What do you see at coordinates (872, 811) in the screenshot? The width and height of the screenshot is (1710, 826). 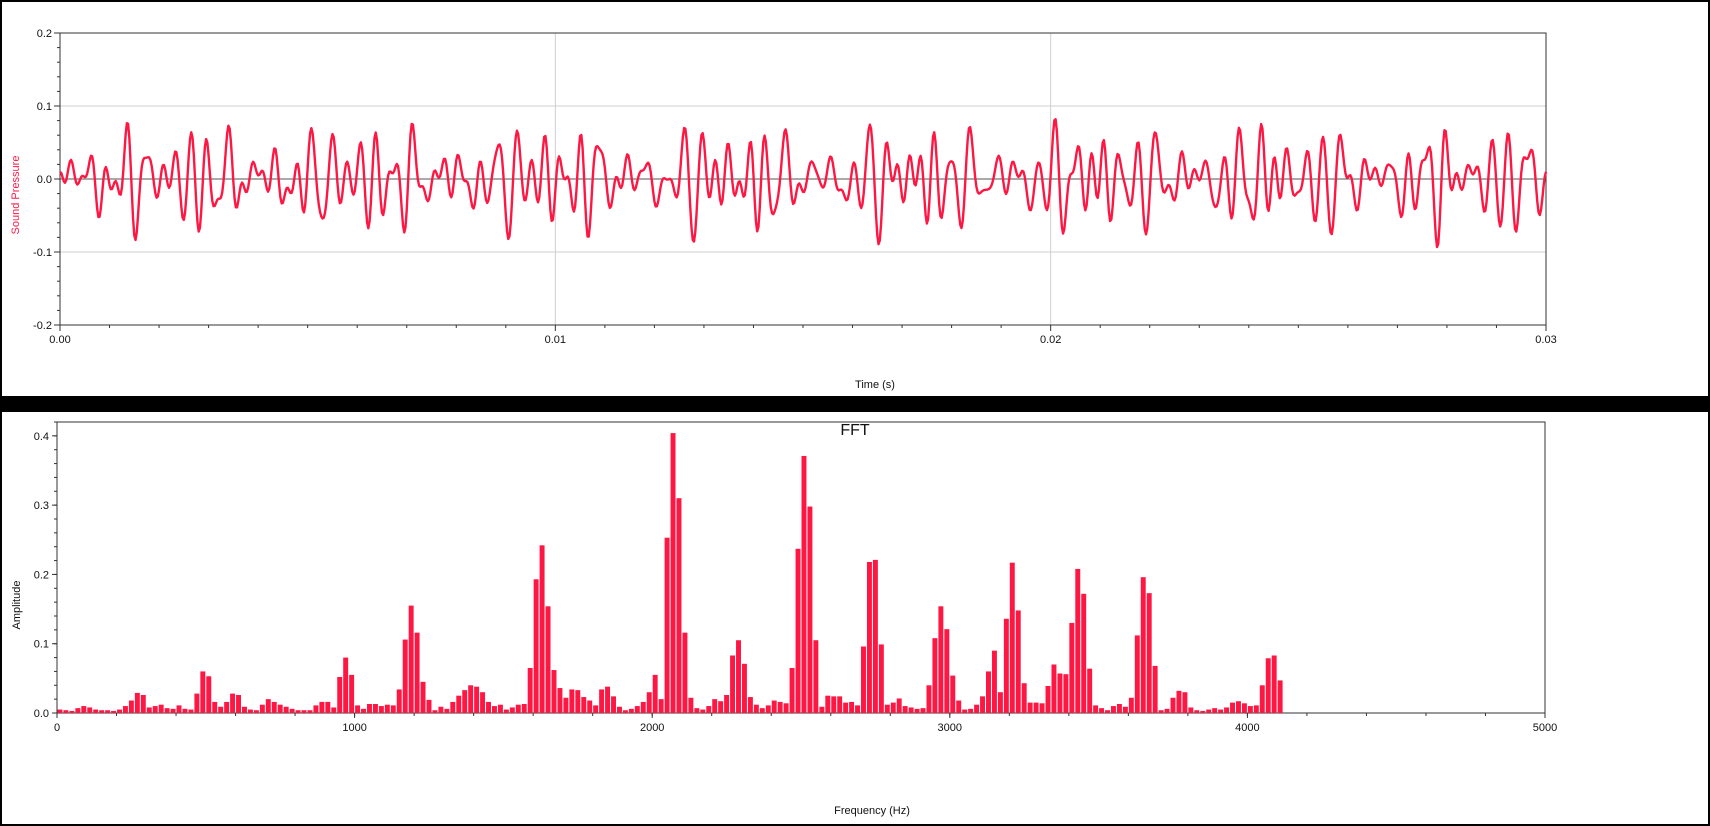 I see `fft-x-axis-title: Frequency (Hz)` at bounding box center [872, 811].